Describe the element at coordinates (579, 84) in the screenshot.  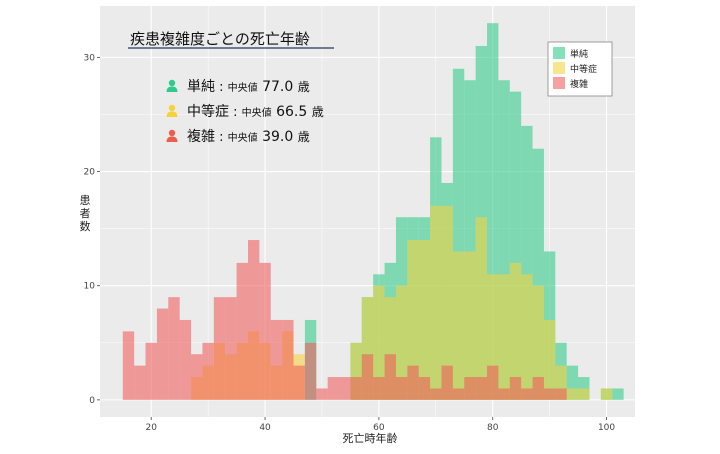
I see `legend-label: 複雑` at that location.